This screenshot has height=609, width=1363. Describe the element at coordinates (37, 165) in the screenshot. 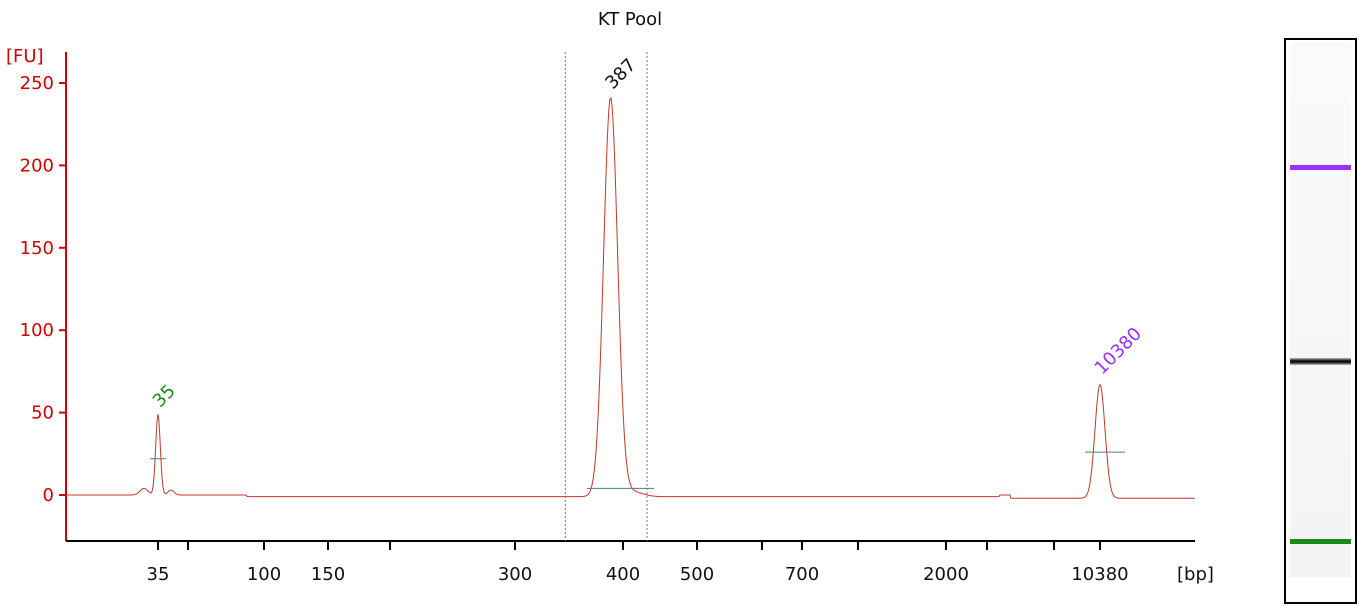

I see `y-tick-label: 200` at that location.